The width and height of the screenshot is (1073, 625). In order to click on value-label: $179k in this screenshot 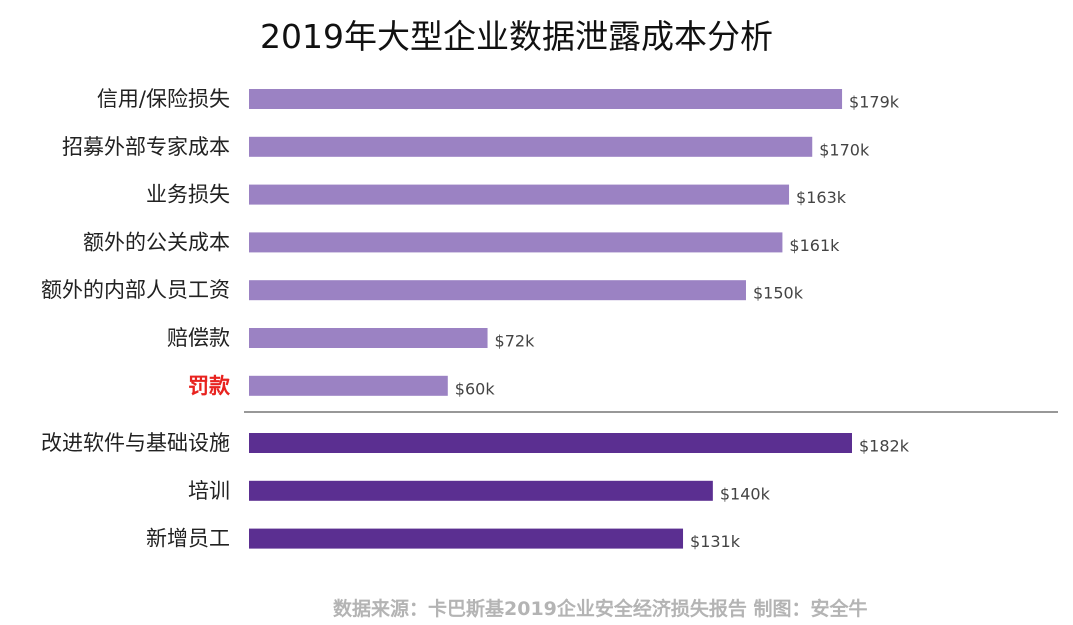, I will do `click(874, 102)`.